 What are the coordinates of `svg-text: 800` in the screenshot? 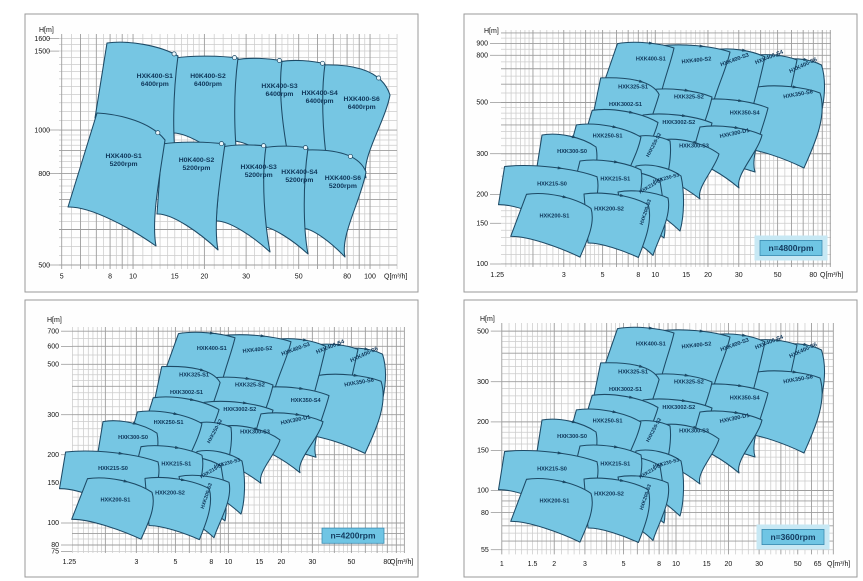 It's located at (44, 174).